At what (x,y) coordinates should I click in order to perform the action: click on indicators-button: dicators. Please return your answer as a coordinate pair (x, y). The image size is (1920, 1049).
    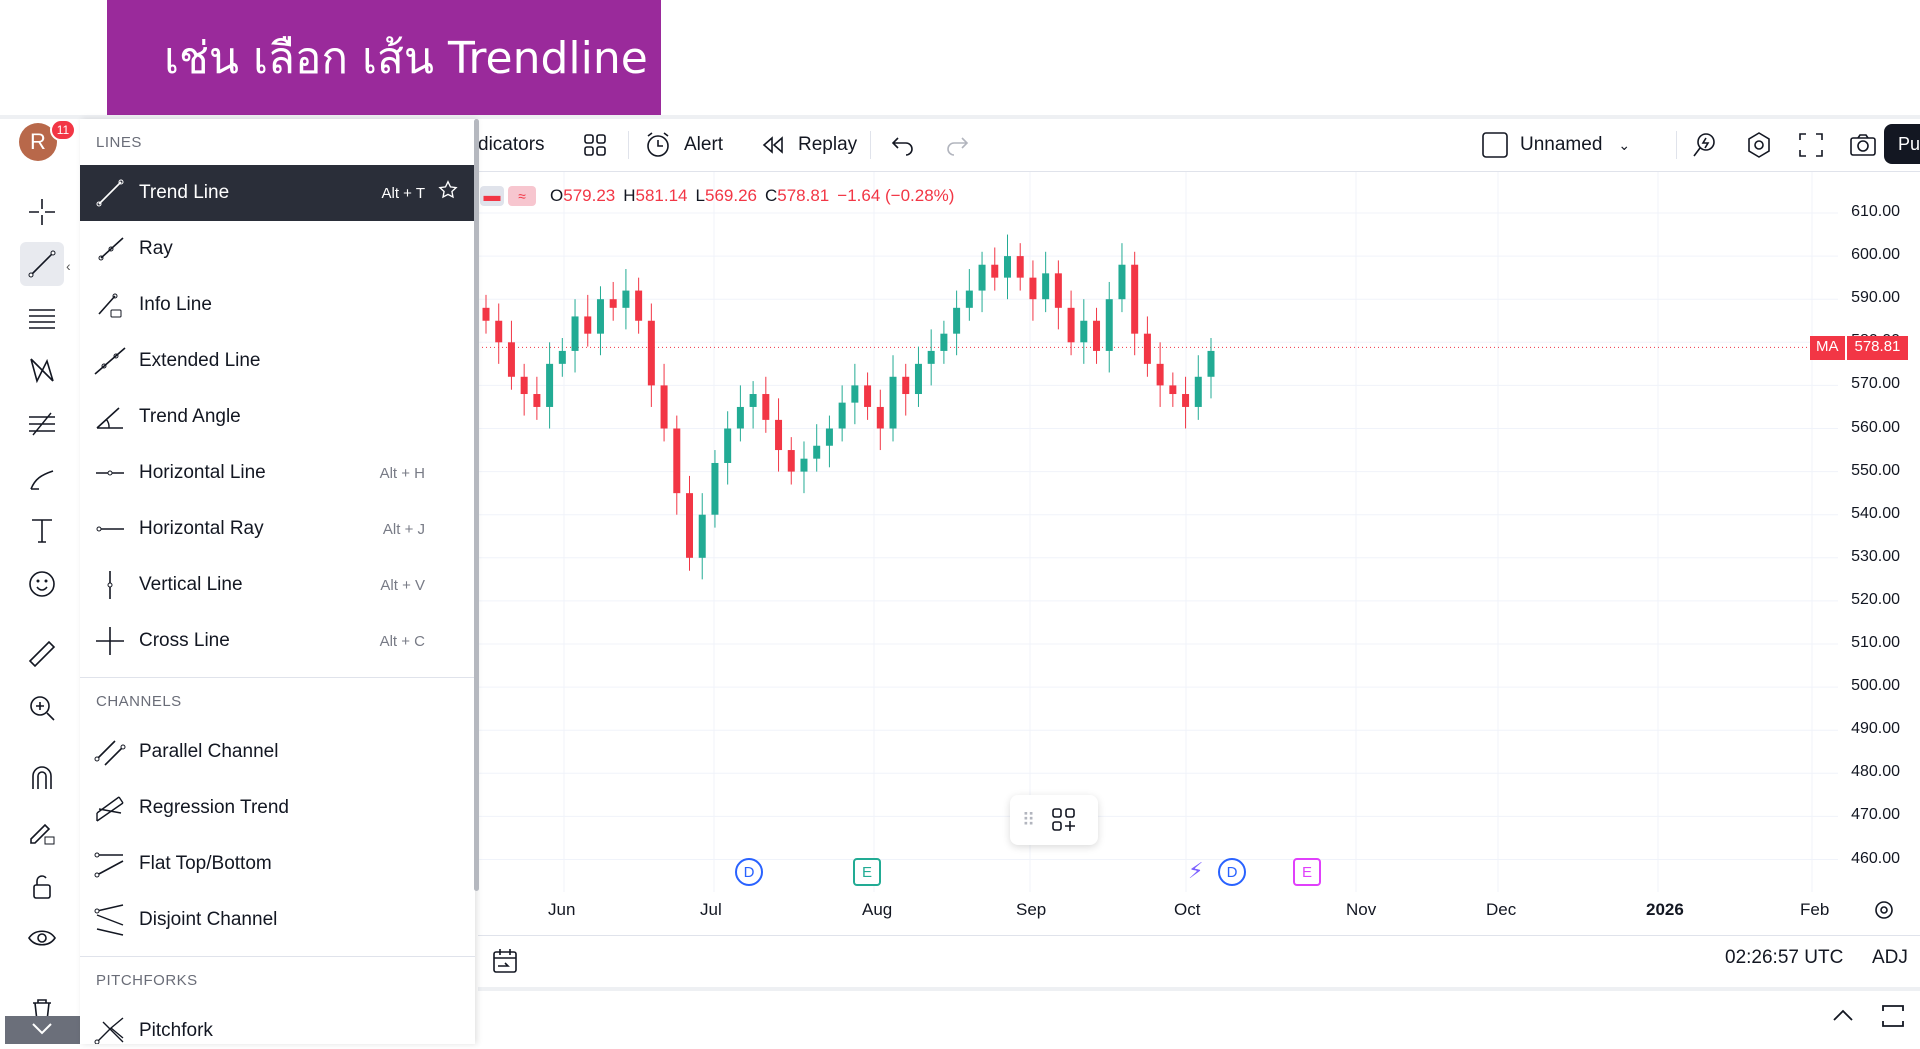
    Looking at the image, I should click on (511, 145).